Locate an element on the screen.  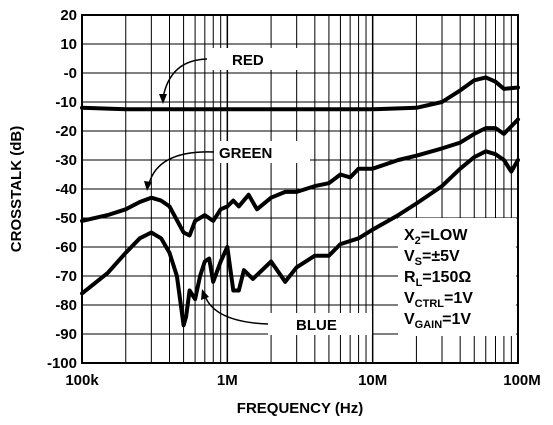
y-tick-label: -0 is located at coordinates (70, 73).